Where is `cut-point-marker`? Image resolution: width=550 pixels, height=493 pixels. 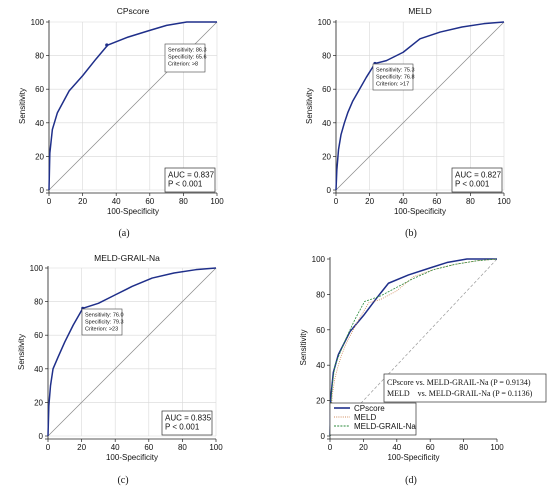 cut-point-marker is located at coordinates (107, 45).